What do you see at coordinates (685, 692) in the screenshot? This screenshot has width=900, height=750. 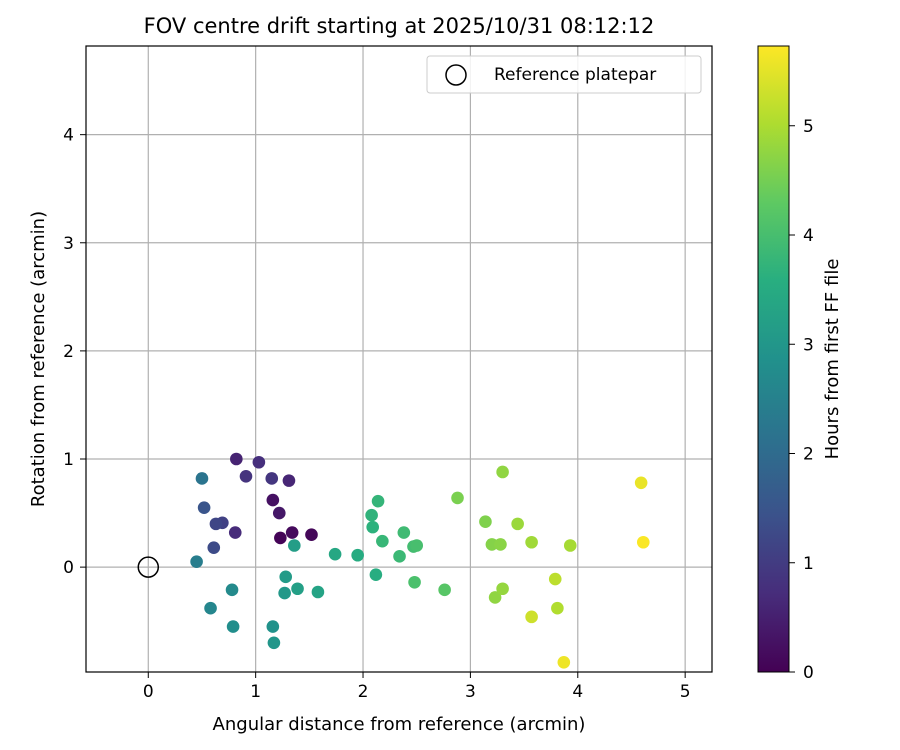 I see `x-tick-label: 5` at bounding box center [685, 692].